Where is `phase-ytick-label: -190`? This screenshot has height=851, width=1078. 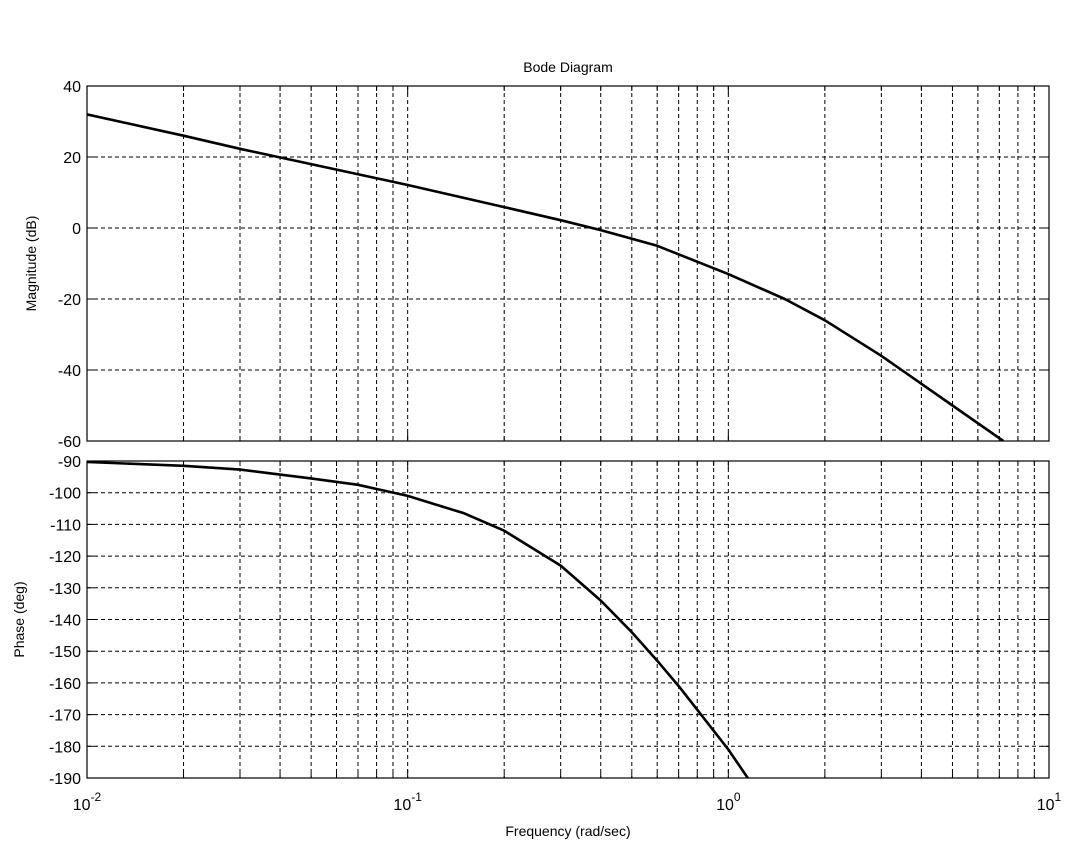
phase-ytick-label: -190 is located at coordinates (65, 779).